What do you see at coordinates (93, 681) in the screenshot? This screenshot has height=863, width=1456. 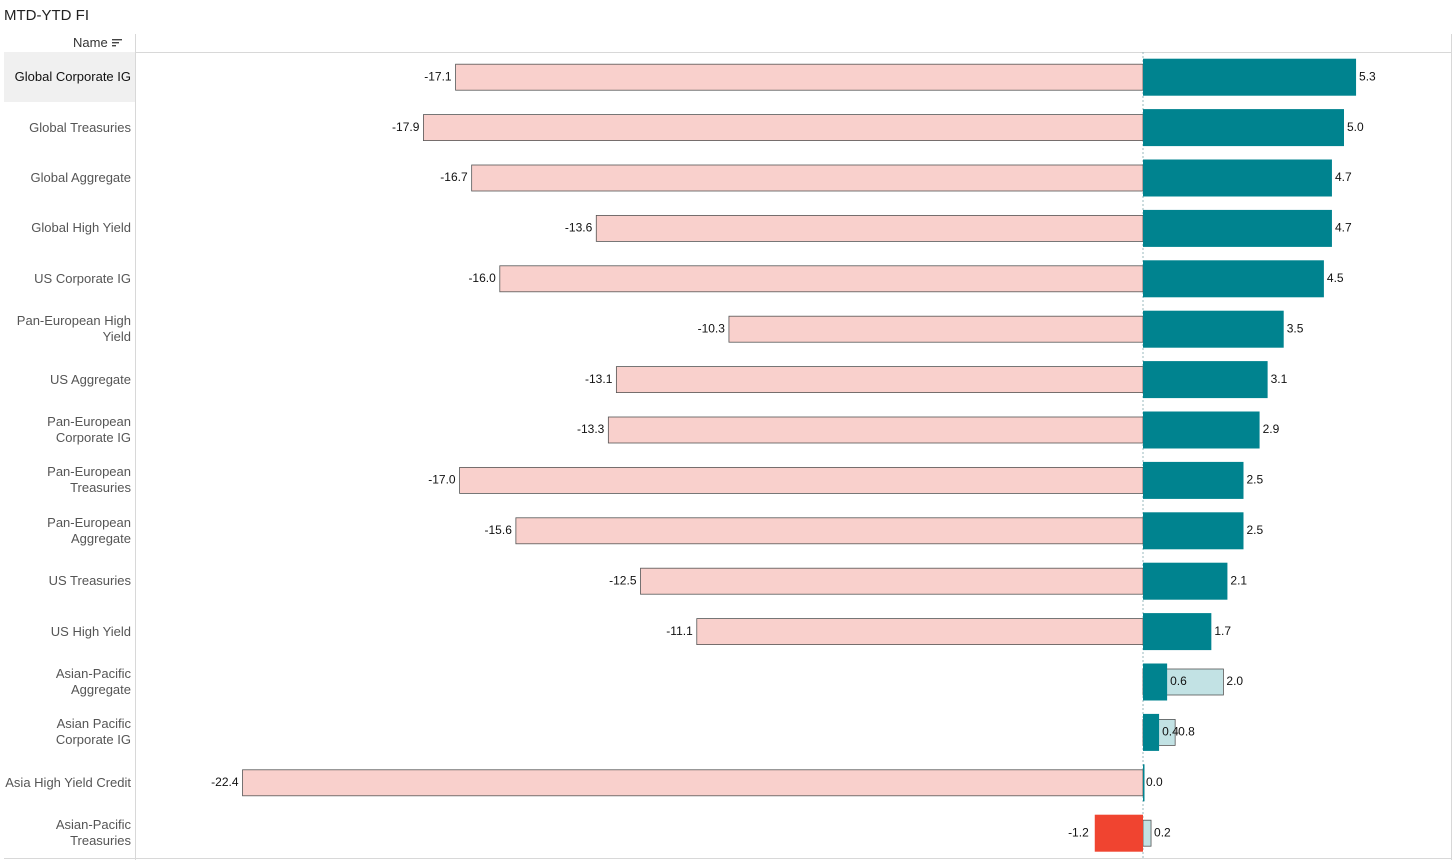 I see `row-label: Asian-Pacific Aggregate` at bounding box center [93, 681].